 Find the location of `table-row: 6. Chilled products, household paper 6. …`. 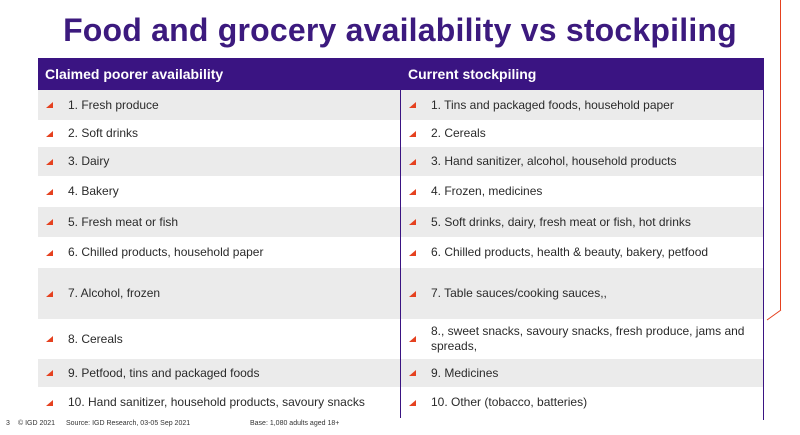

table-row: 6. Chilled products, household paper 6. … is located at coordinates (401, 252).